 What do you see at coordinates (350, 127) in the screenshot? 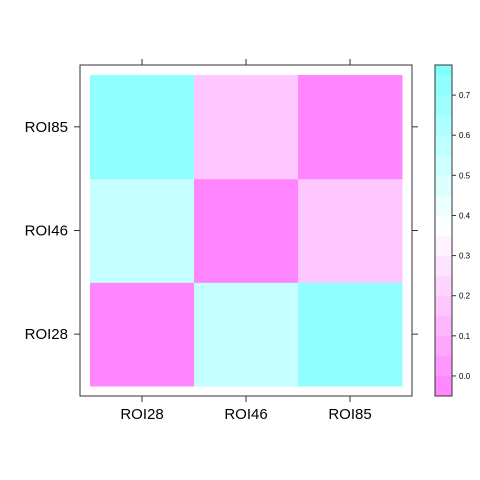
I see `heatmap-cell-roi85-roi85` at bounding box center [350, 127].